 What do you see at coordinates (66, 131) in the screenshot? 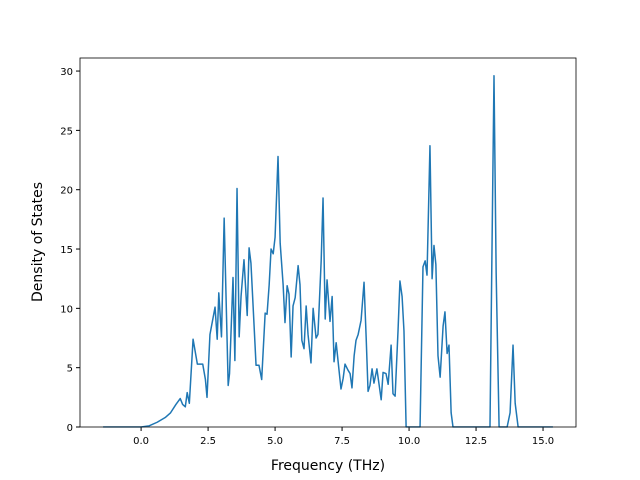
I see `y-tick-label: 25` at bounding box center [66, 131].